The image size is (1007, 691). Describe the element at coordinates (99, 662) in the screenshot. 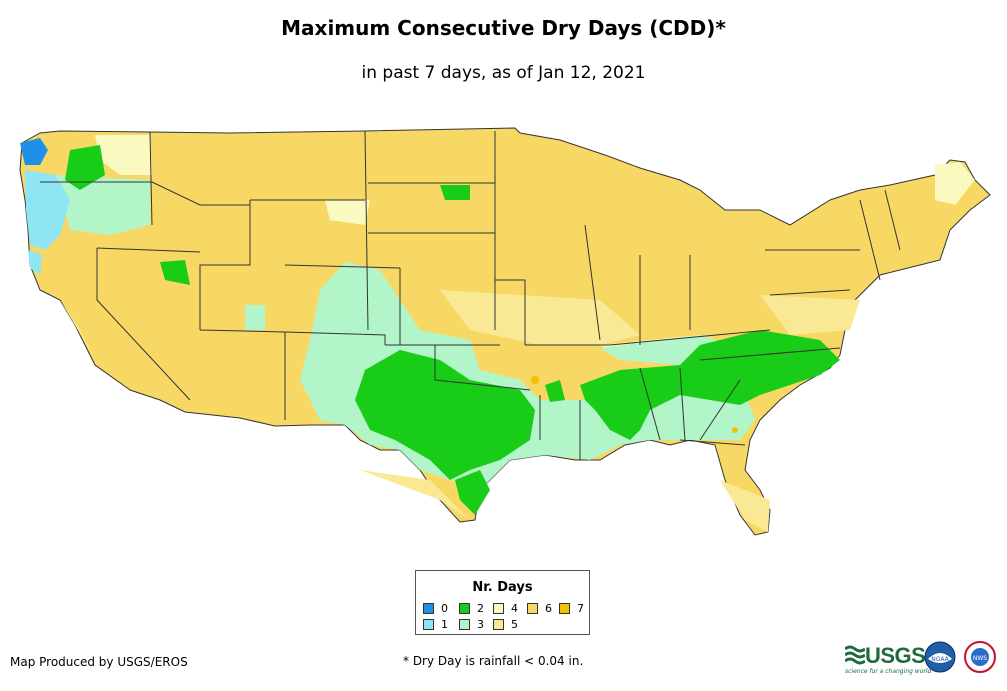

I see `map-credit: Map Produced by USGS/EROS` at that location.